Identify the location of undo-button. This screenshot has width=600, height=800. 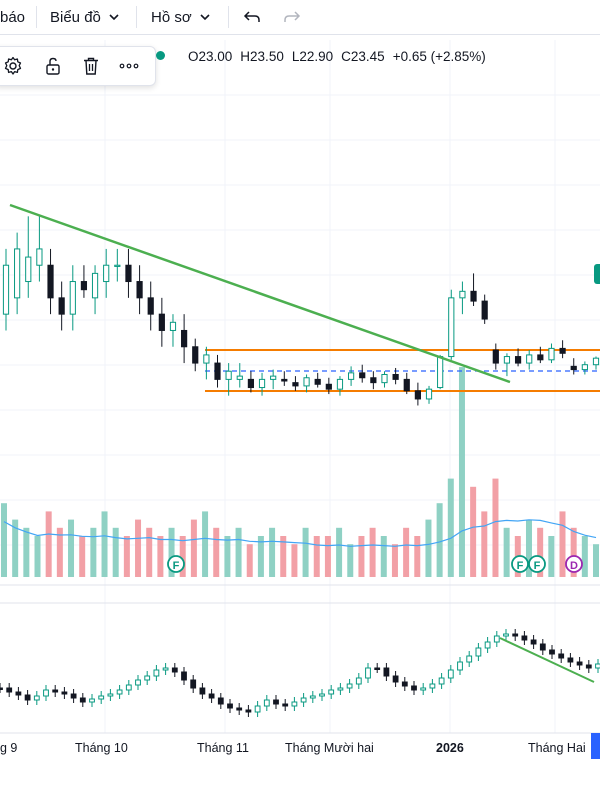
(252, 17).